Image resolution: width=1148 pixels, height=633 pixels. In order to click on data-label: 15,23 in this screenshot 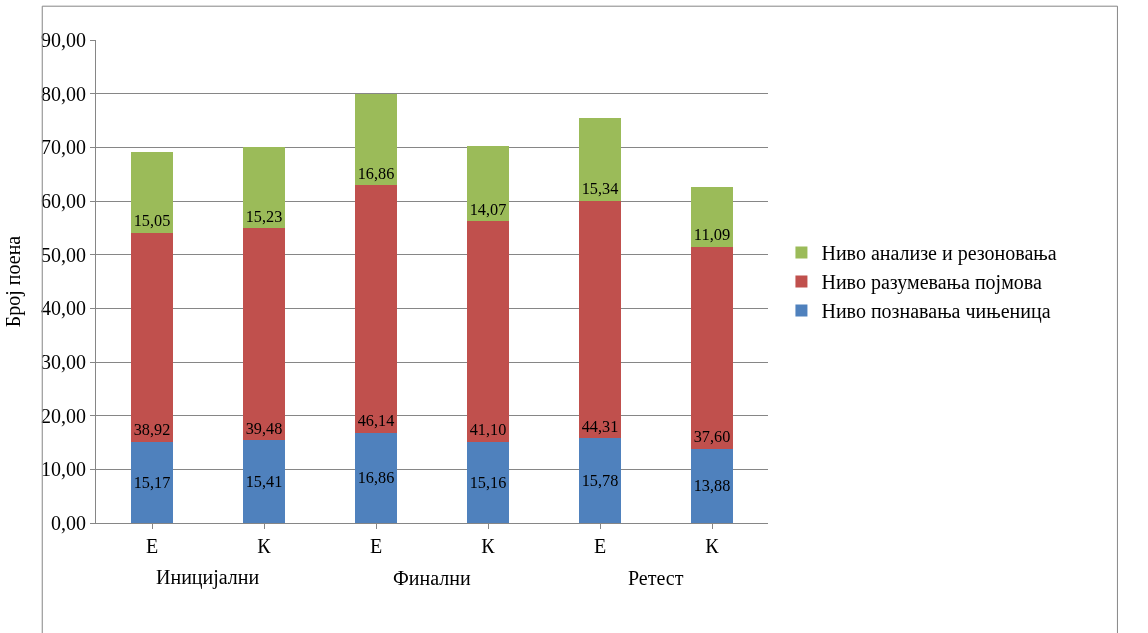, I will do `click(264, 217)`.